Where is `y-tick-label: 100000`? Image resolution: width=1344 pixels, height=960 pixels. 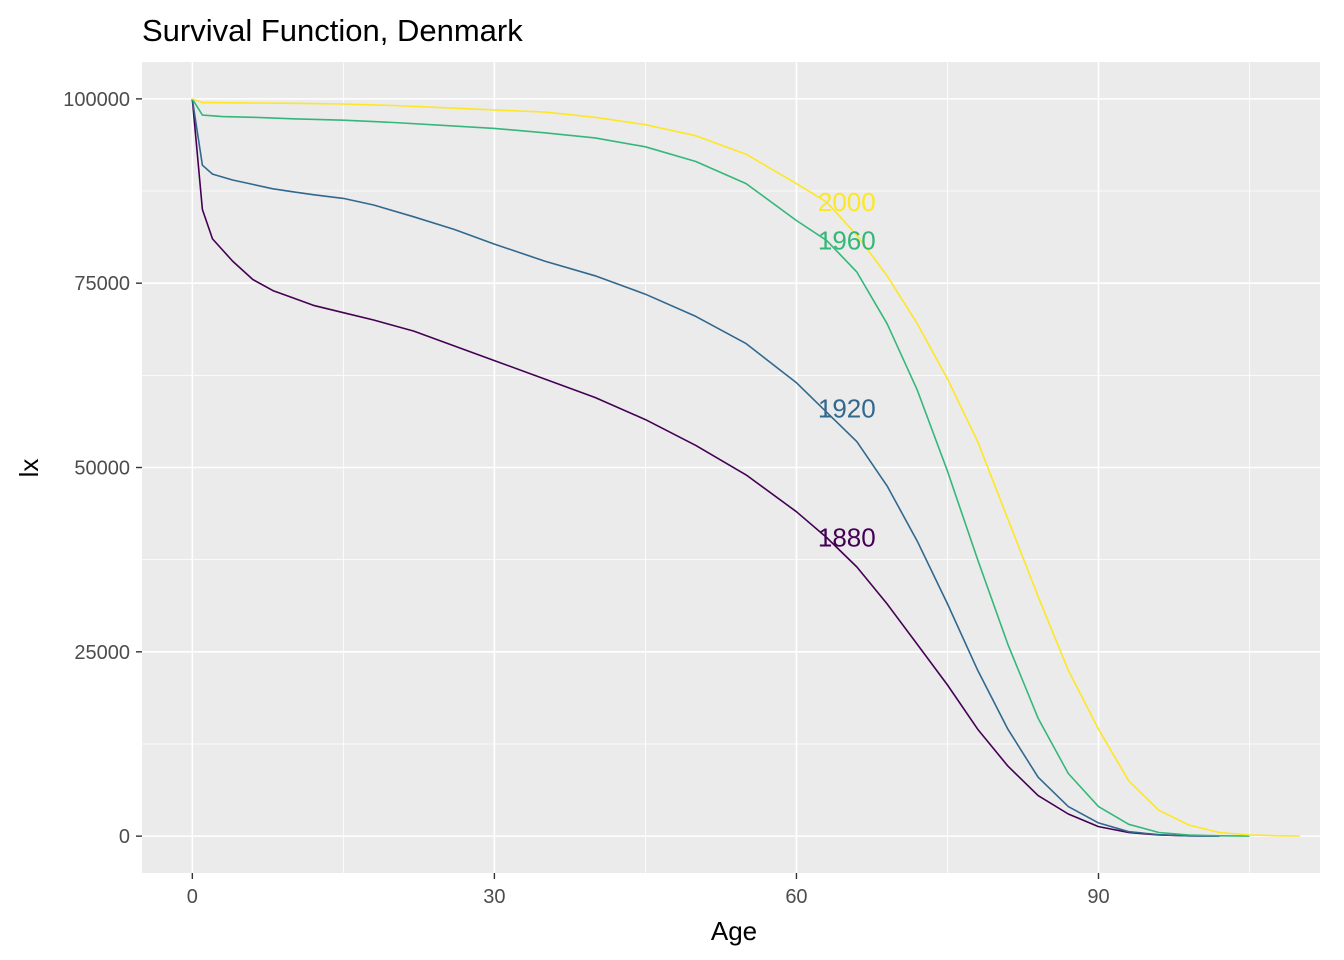 y-tick-label: 100000 is located at coordinates (96, 100).